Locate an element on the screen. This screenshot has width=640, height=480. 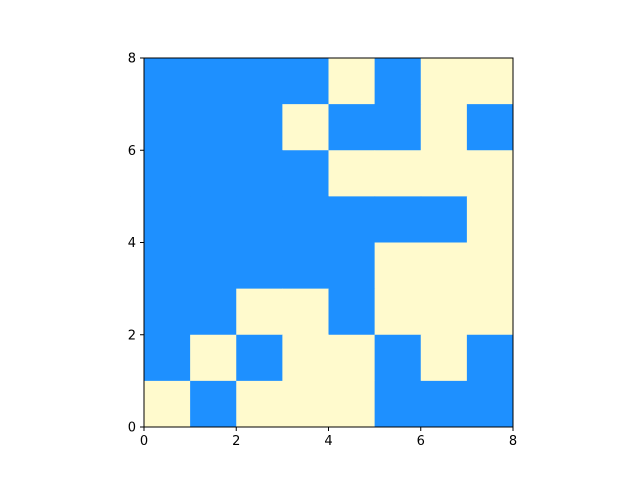
x-axis: 0 2 4 6 8 is located at coordinates (328, 438).